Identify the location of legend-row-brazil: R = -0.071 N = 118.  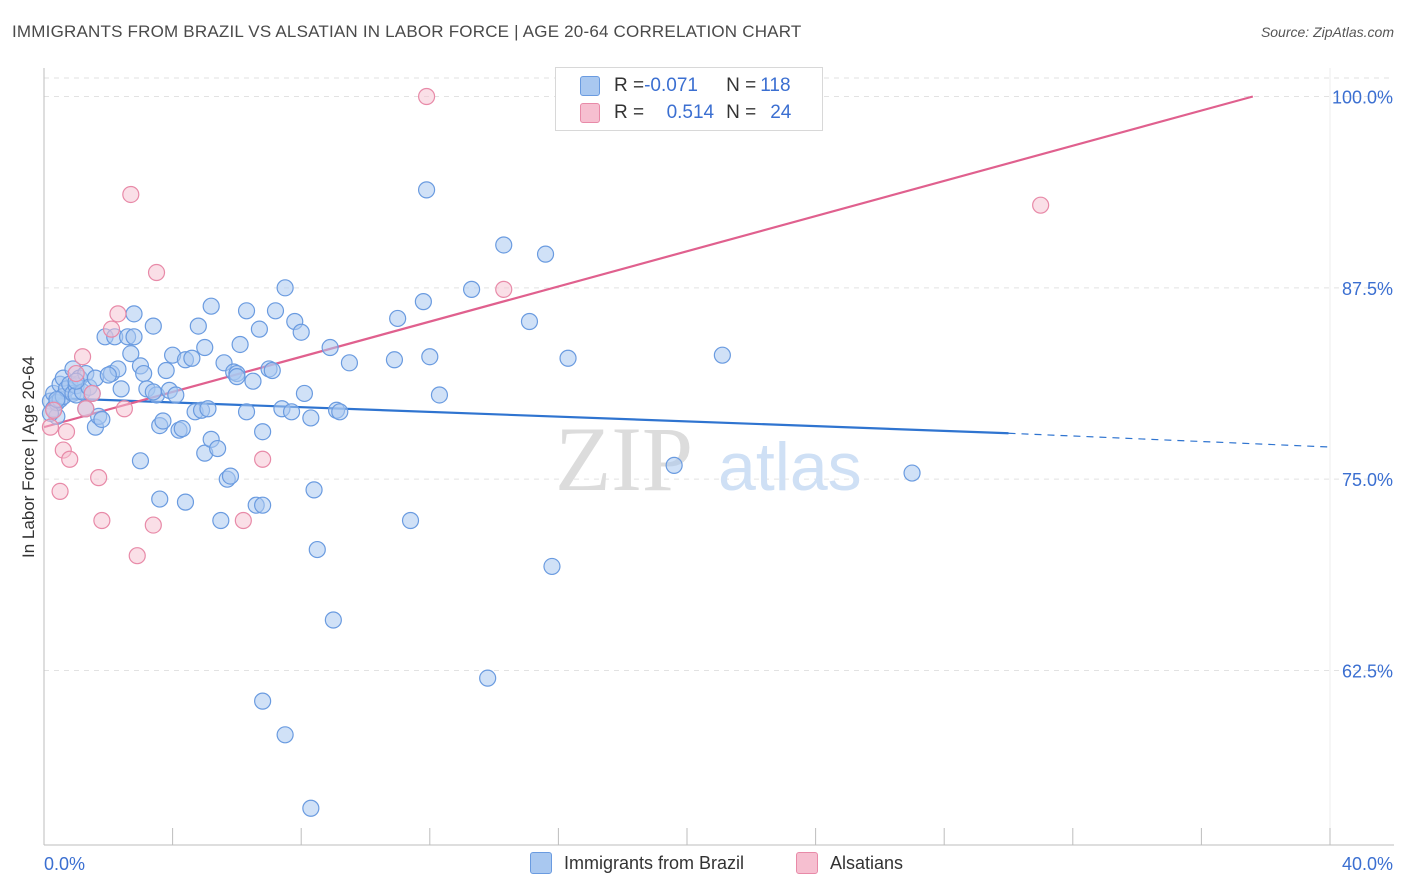
(685, 86).